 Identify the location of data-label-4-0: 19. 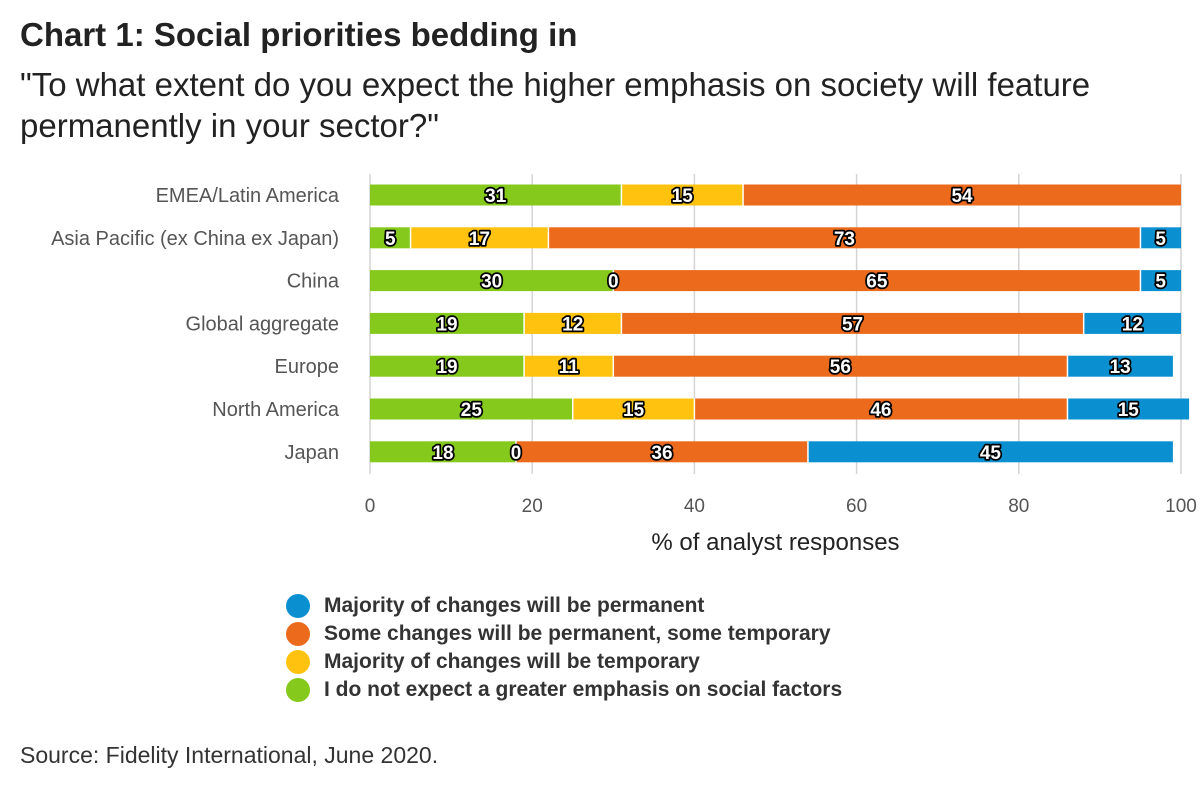
(446, 367).